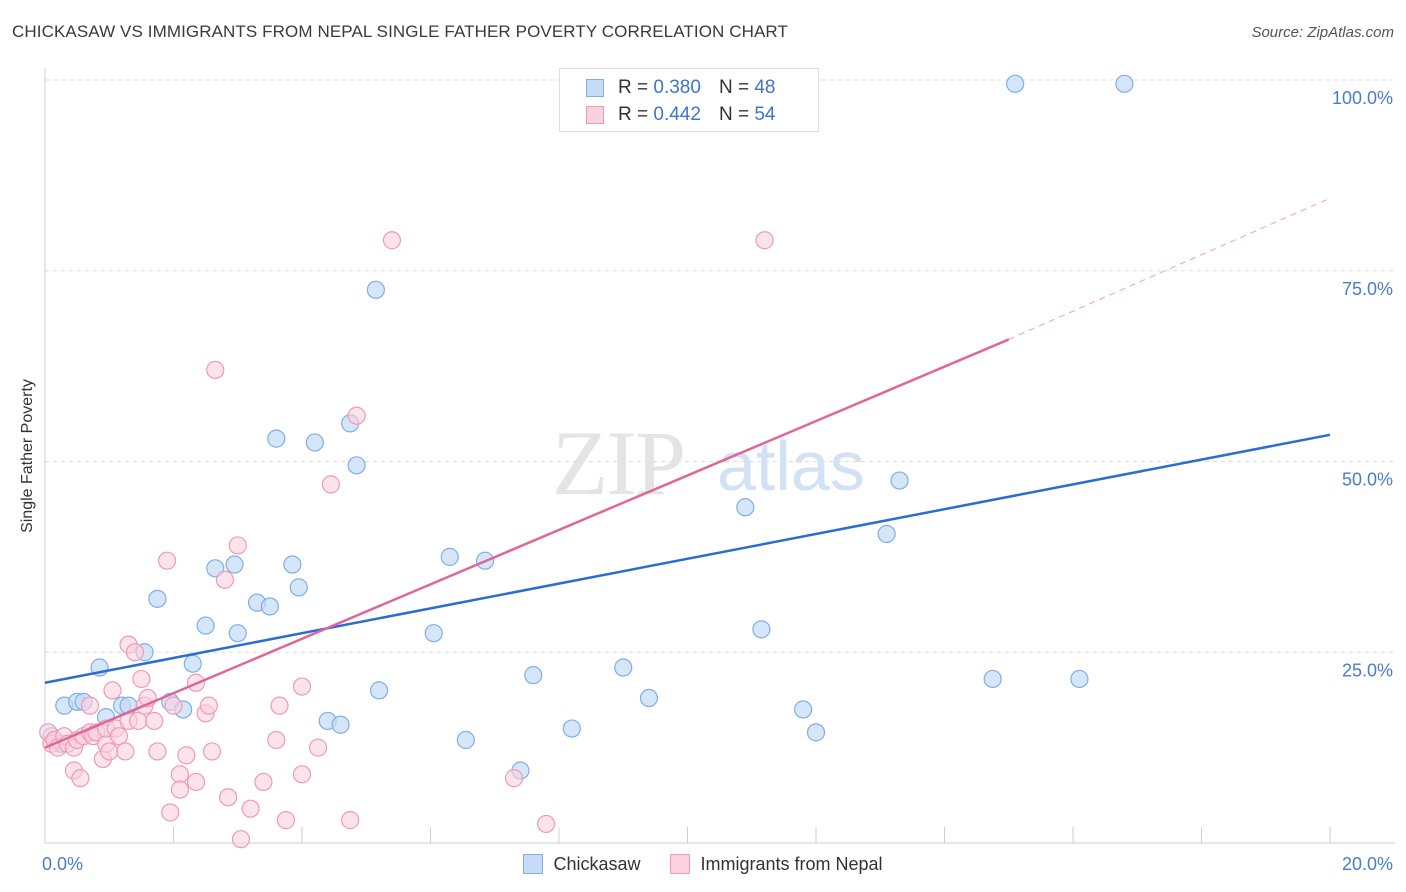  What do you see at coordinates (1367, 480) in the screenshot?
I see `y-tick-label: 50.0%` at bounding box center [1367, 480].